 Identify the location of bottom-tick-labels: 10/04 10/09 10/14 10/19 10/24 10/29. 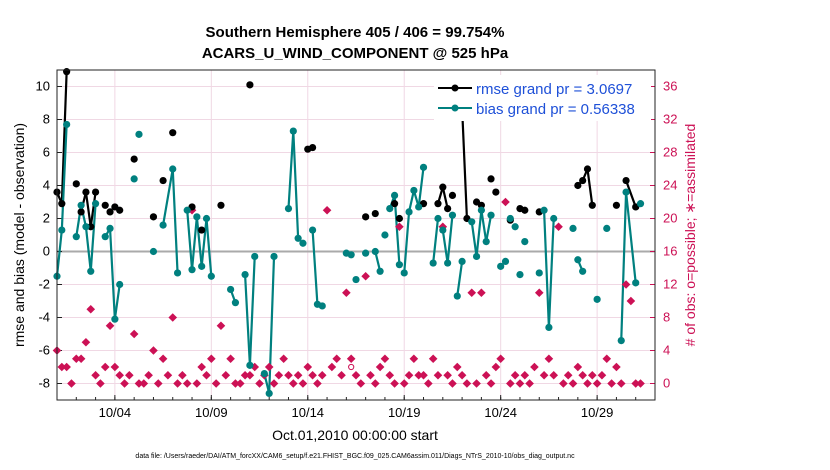
(356, 412).